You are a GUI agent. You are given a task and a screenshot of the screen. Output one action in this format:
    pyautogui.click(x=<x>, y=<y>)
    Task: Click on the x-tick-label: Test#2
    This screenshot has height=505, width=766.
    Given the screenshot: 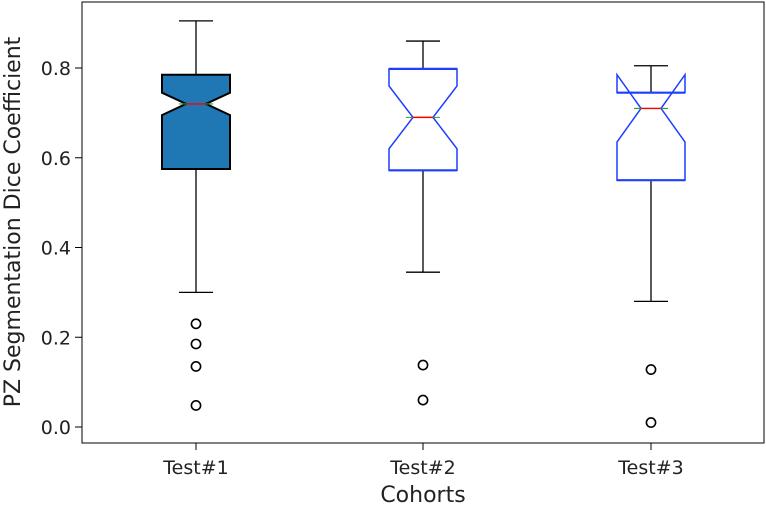 What is the action you would take?
    pyautogui.click(x=422, y=468)
    